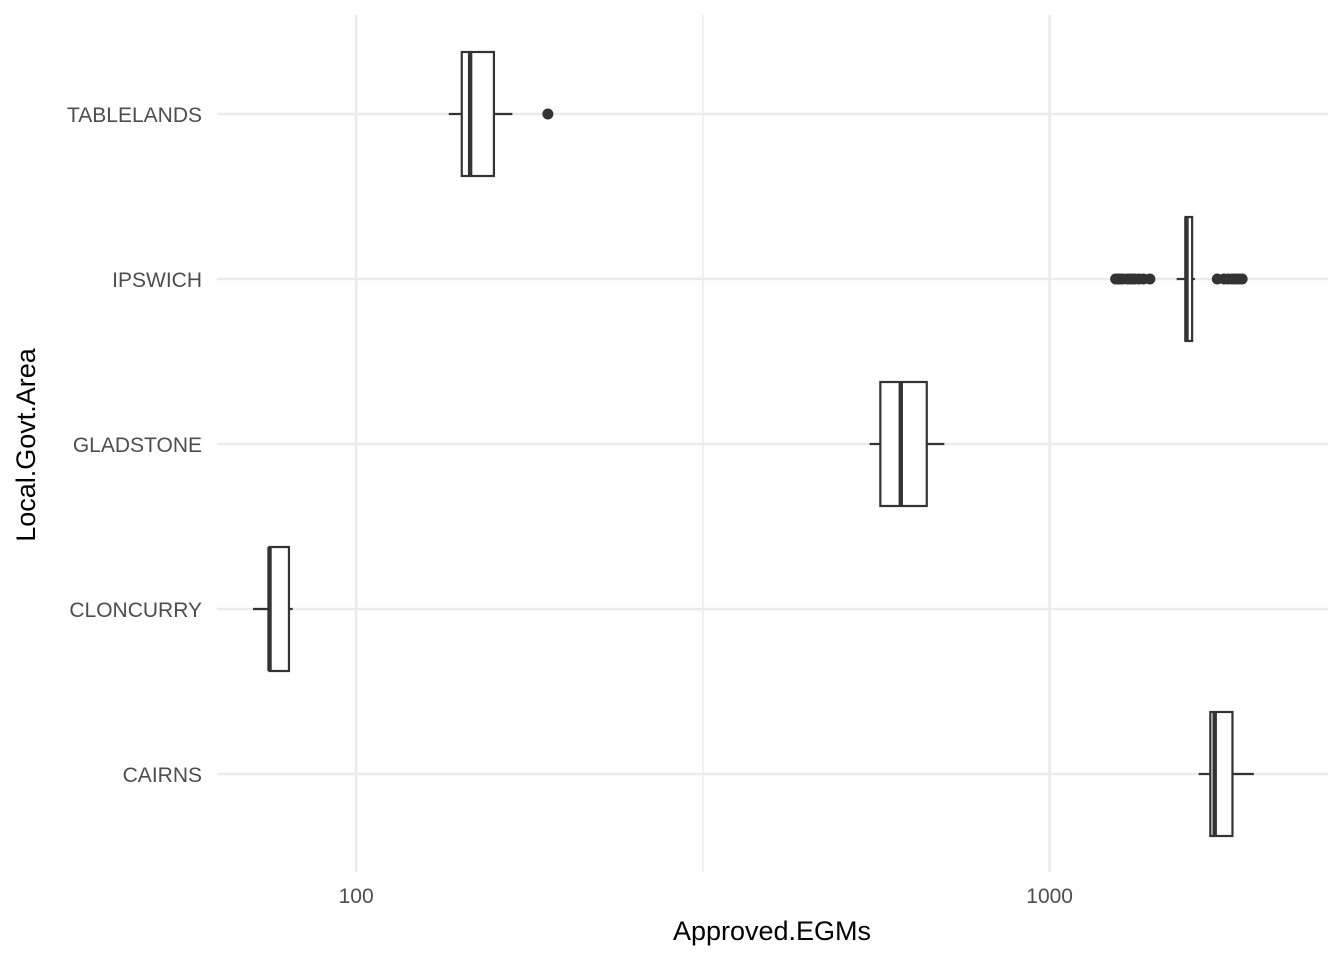 This screenshot has height=960, width=1344. What do you see at coordinates (1226, 774) in the screenshot?
I see `box-cairns` at bounding box center [1226, 774].